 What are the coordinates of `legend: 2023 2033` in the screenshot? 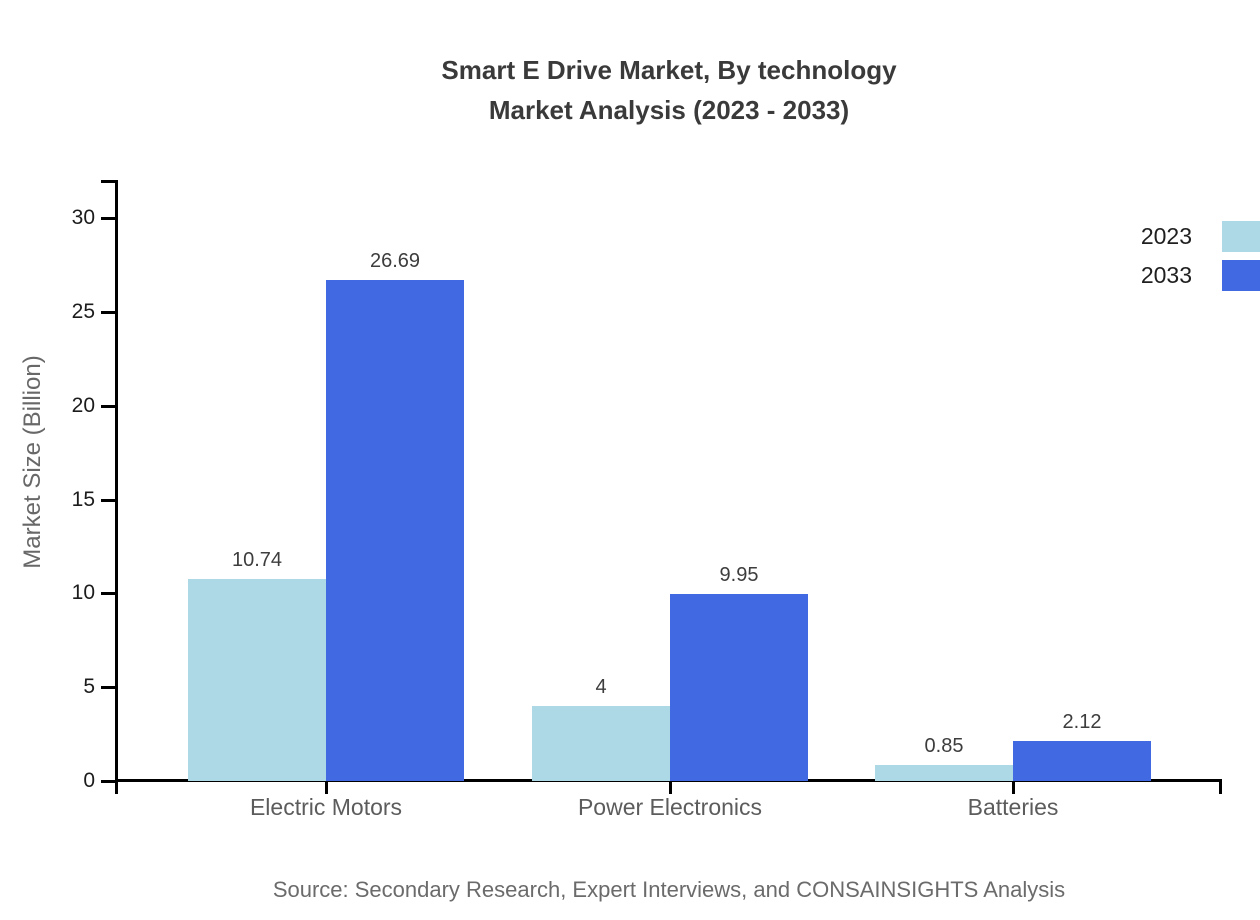 It's located at (1200, 260).